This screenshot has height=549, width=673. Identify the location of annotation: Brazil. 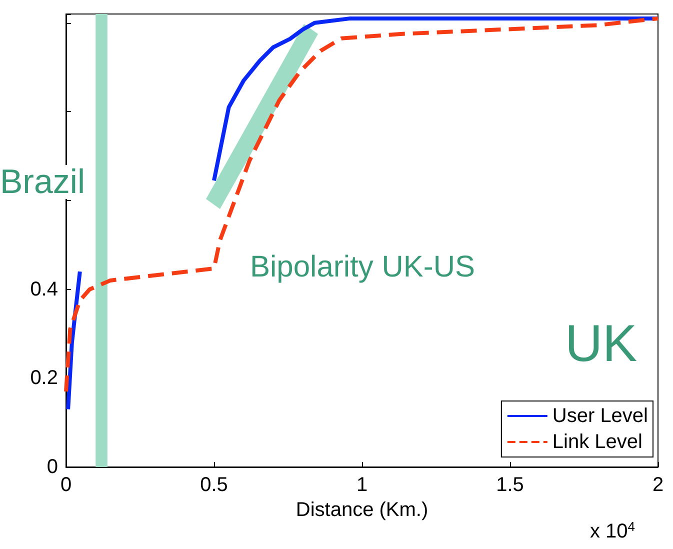
(43, 182).